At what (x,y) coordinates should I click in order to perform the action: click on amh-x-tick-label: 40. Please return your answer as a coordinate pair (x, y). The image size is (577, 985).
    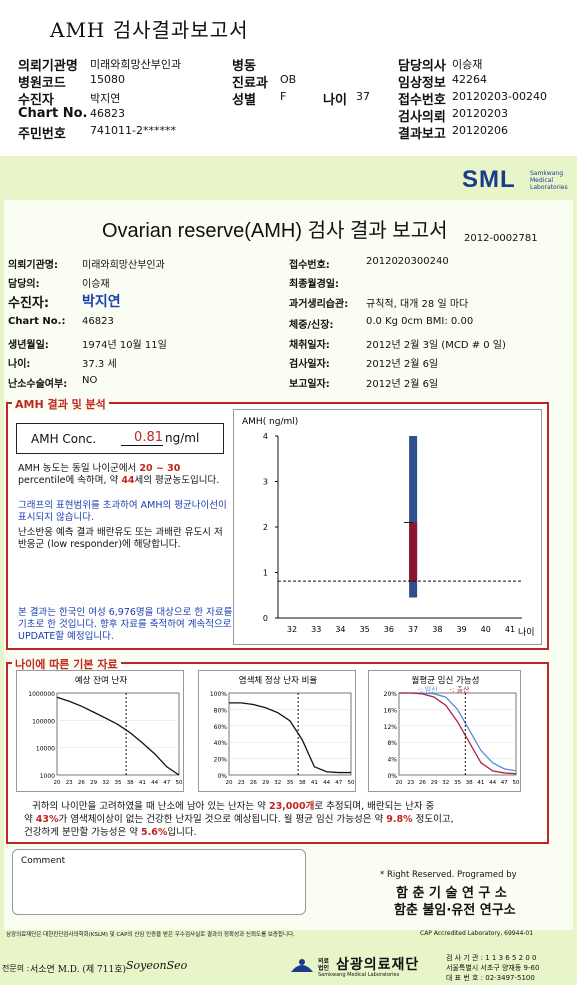
    Looking at the image, I should click on (486, 629).